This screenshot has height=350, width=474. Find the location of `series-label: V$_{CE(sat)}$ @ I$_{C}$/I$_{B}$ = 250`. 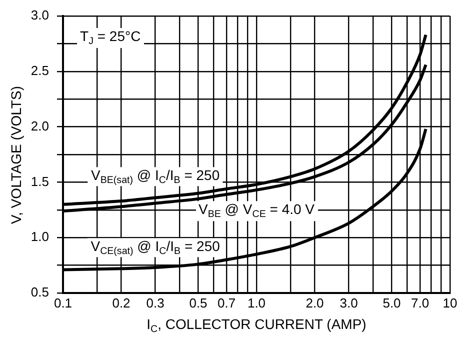

series-label: V$_{CE(sat)}$ @ I$_{C}$/I$_{B}$ = 250 is located at coordinates (155, 248).